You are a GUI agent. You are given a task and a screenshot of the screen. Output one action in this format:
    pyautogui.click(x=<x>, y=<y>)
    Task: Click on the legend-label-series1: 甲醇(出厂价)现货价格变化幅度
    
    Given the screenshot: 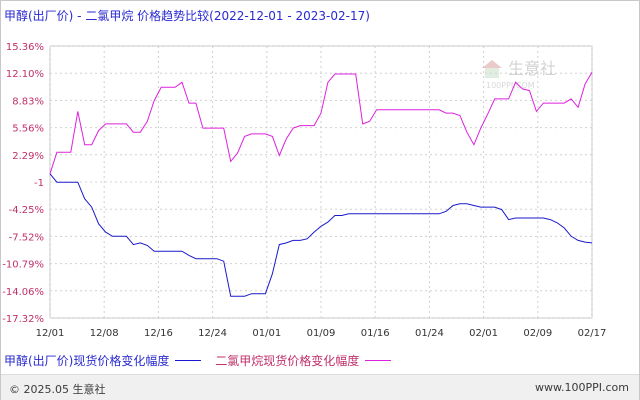 What is the action you would take?
    pyautogui.click(x=87, y=361)
    